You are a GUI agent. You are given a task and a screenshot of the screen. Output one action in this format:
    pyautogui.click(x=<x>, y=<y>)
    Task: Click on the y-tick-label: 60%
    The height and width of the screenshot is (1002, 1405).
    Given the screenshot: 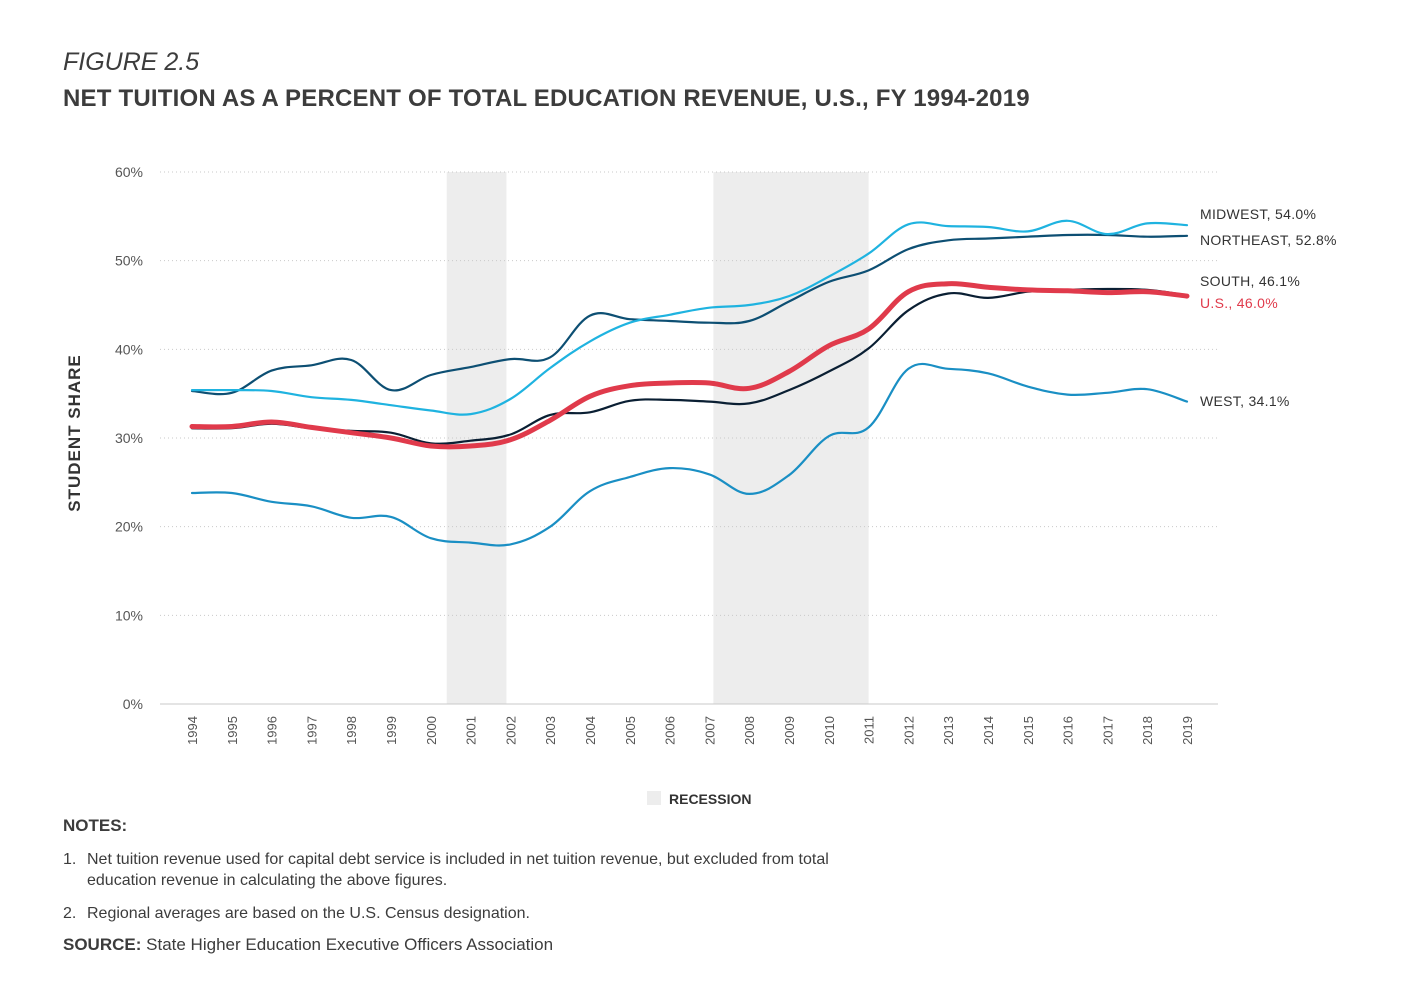 What is the action you would take?
    pyautogui.click(x=129, y=172)
    